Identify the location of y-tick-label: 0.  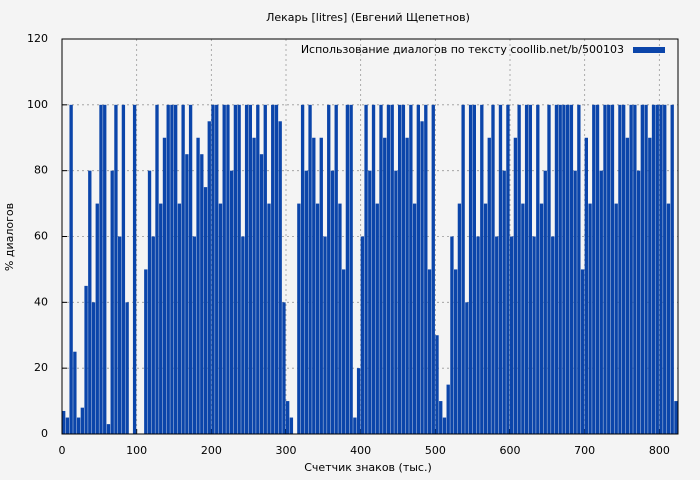
(44, 433).